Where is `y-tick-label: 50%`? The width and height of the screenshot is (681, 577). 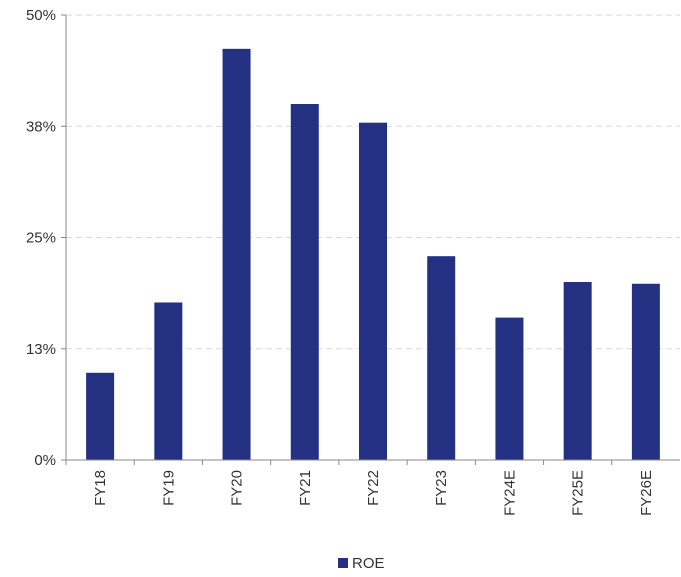 y-tick-label: 50% is located at coordinates (41, 15).